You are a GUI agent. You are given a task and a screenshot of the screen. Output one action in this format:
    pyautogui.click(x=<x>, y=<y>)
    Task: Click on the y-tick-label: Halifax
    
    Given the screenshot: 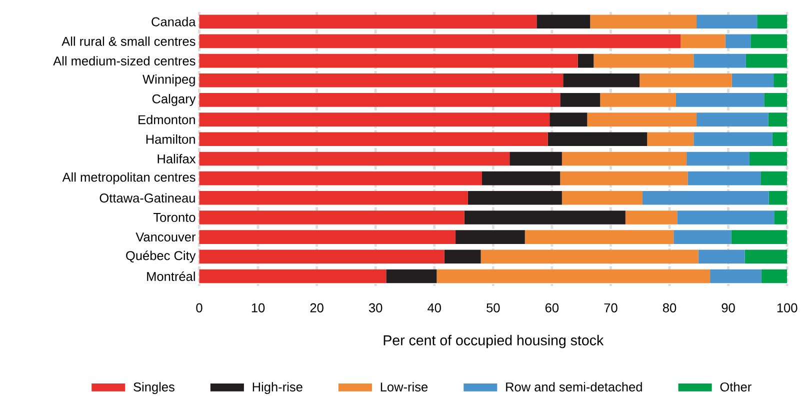 What is the action you would take?
    pyautogui.click(x=177, y=159)
    